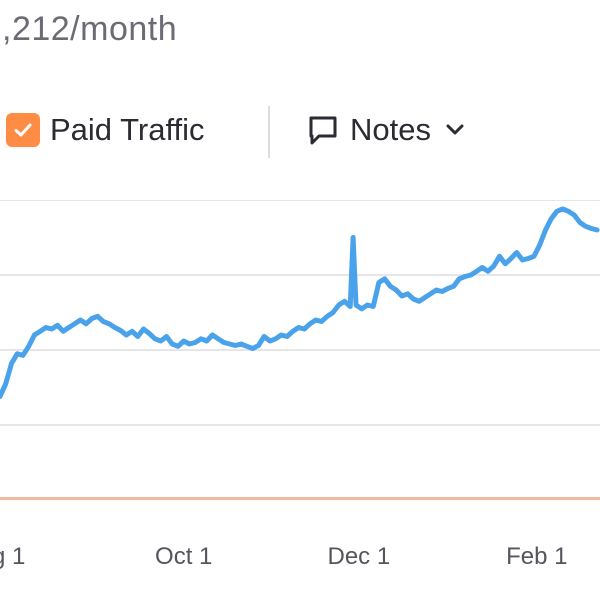 This screenshot has height=600, width=600. I want to click on traffic-summary: ,212/month, so click(90, 29).